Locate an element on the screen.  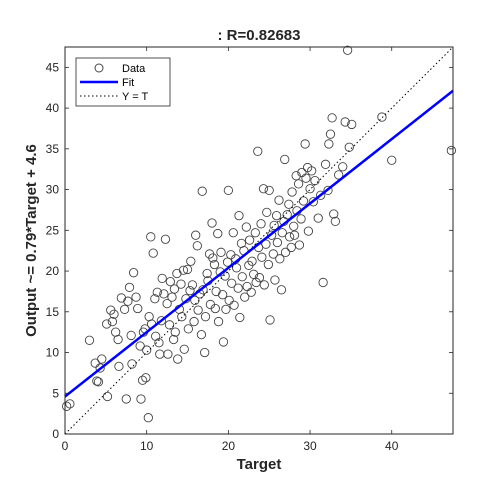
y-tick-label: 40 is located at coordinates (53, 108).